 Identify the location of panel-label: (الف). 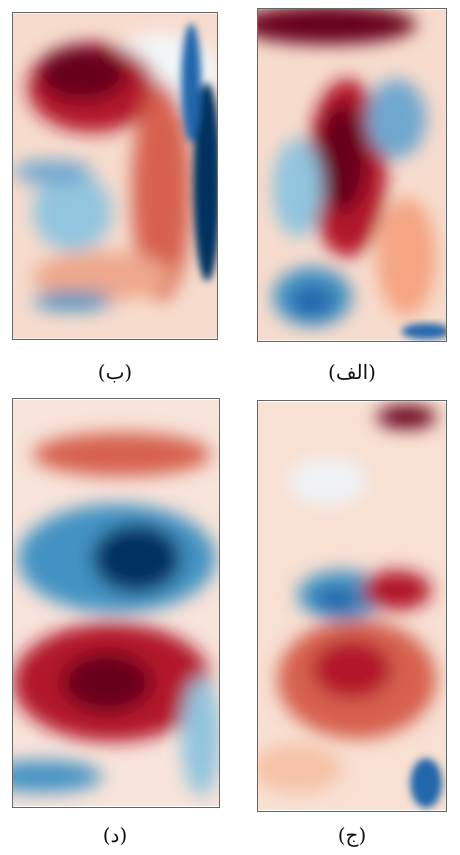
(352, 372).